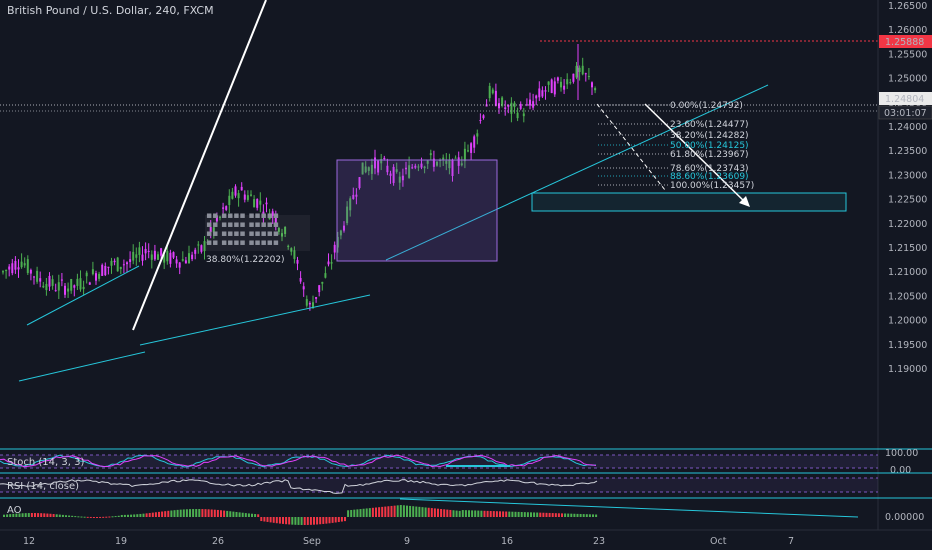 The width and height of the screenshot is (932, 550). I want to click on price-axis-label: 1.23000, so click(907, 175).